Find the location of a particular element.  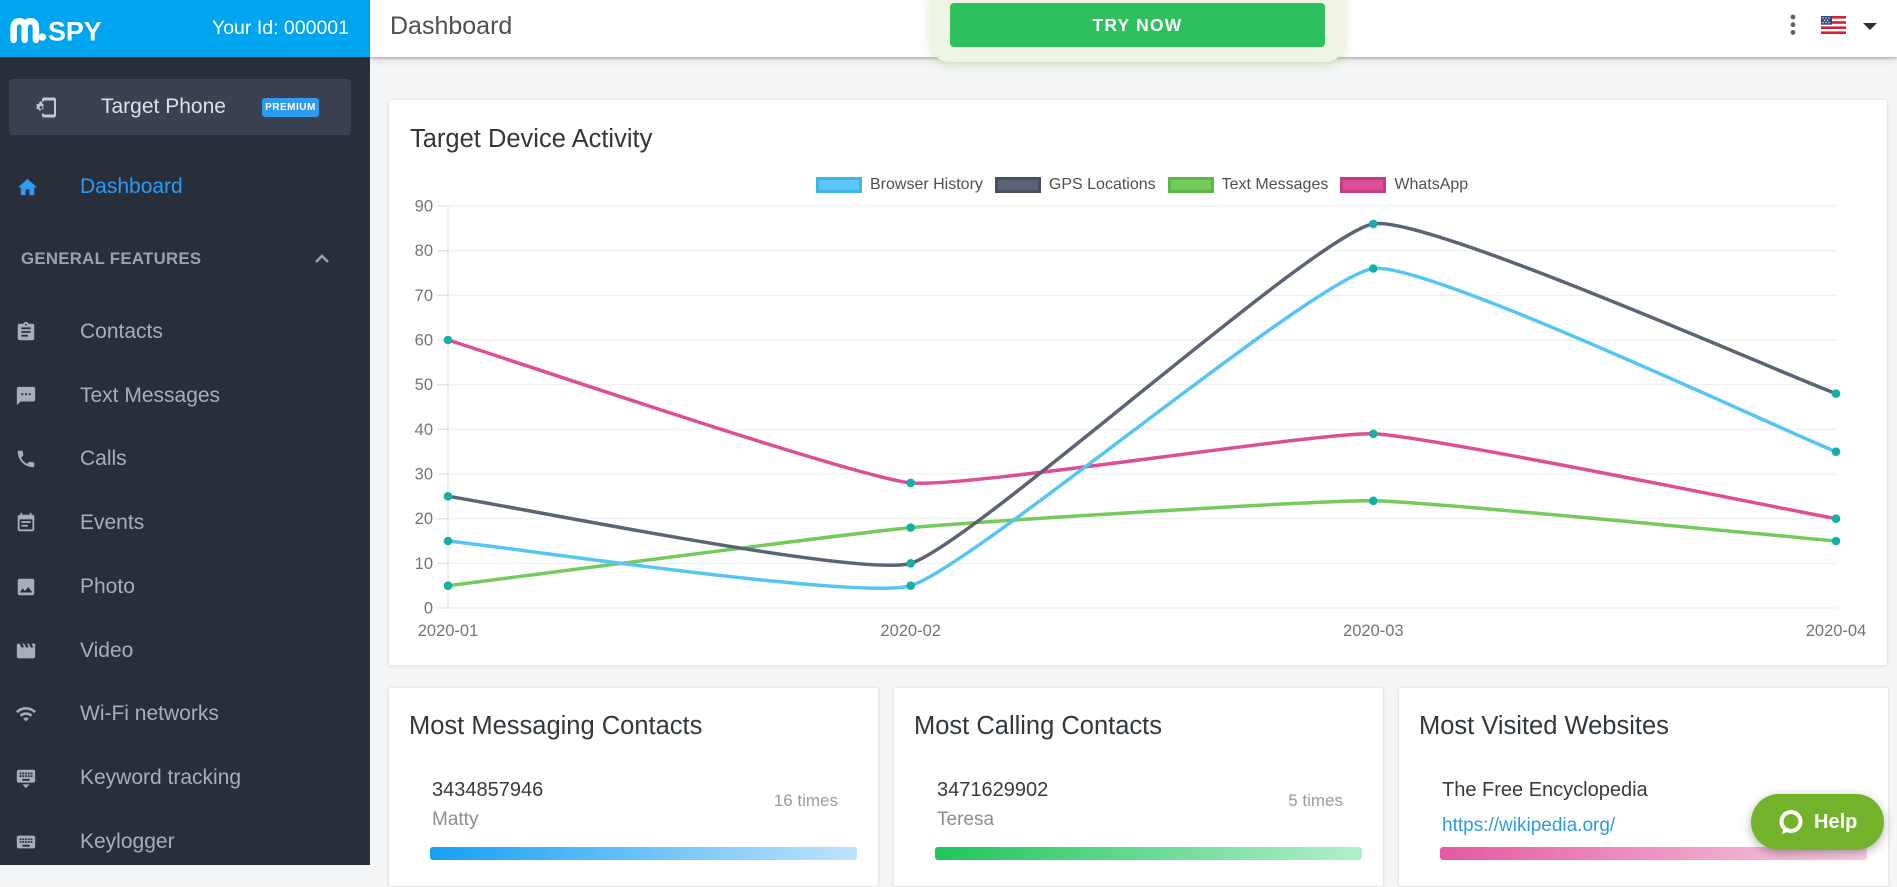

svg-text: 40 is located at coordinates (424, 430).